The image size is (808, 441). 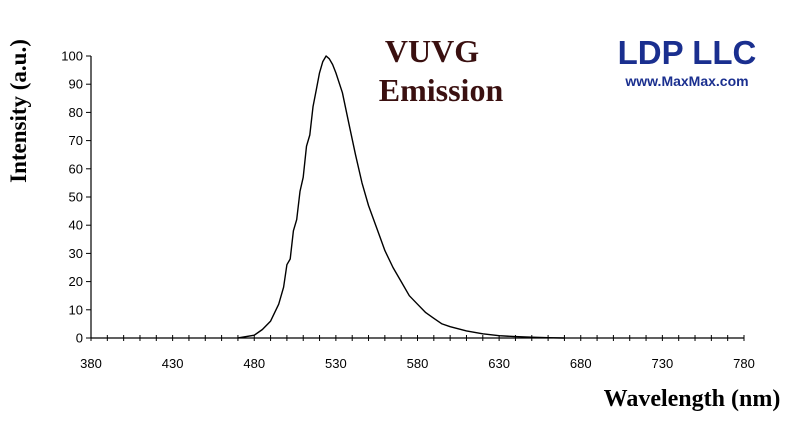 I want to click on x-axis-ticks: 380 430 480 530 580 630 680 730 780, so click(x=417, y=353).